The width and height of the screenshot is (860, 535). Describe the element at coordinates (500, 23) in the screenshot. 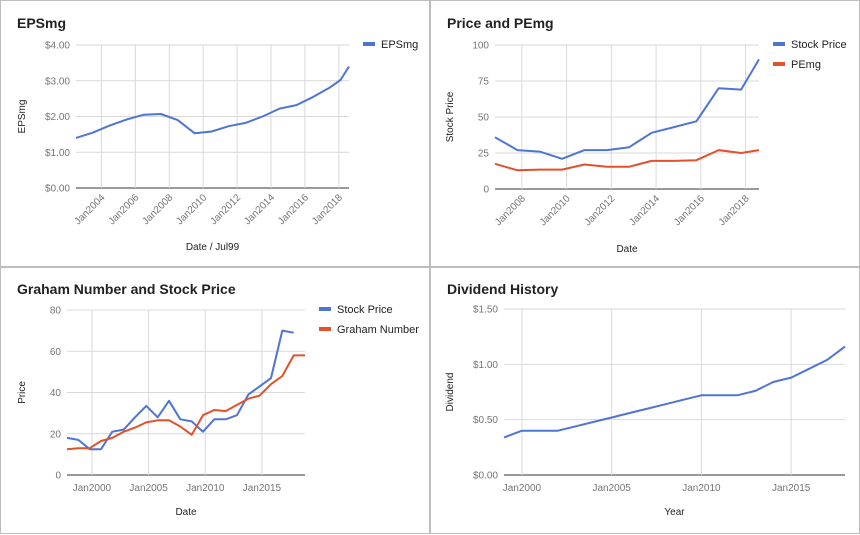

I see `chart-title: Price and PEmg` at that location.